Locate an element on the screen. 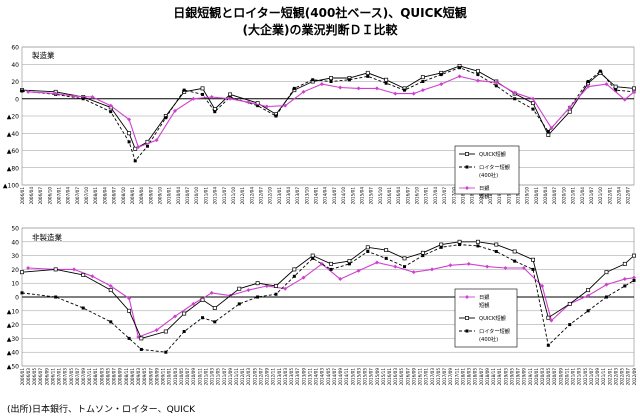 Image resolution: width=640 pixels, height=417 pixels. y-tick-label: 40 is located at coordinates (15, 242).